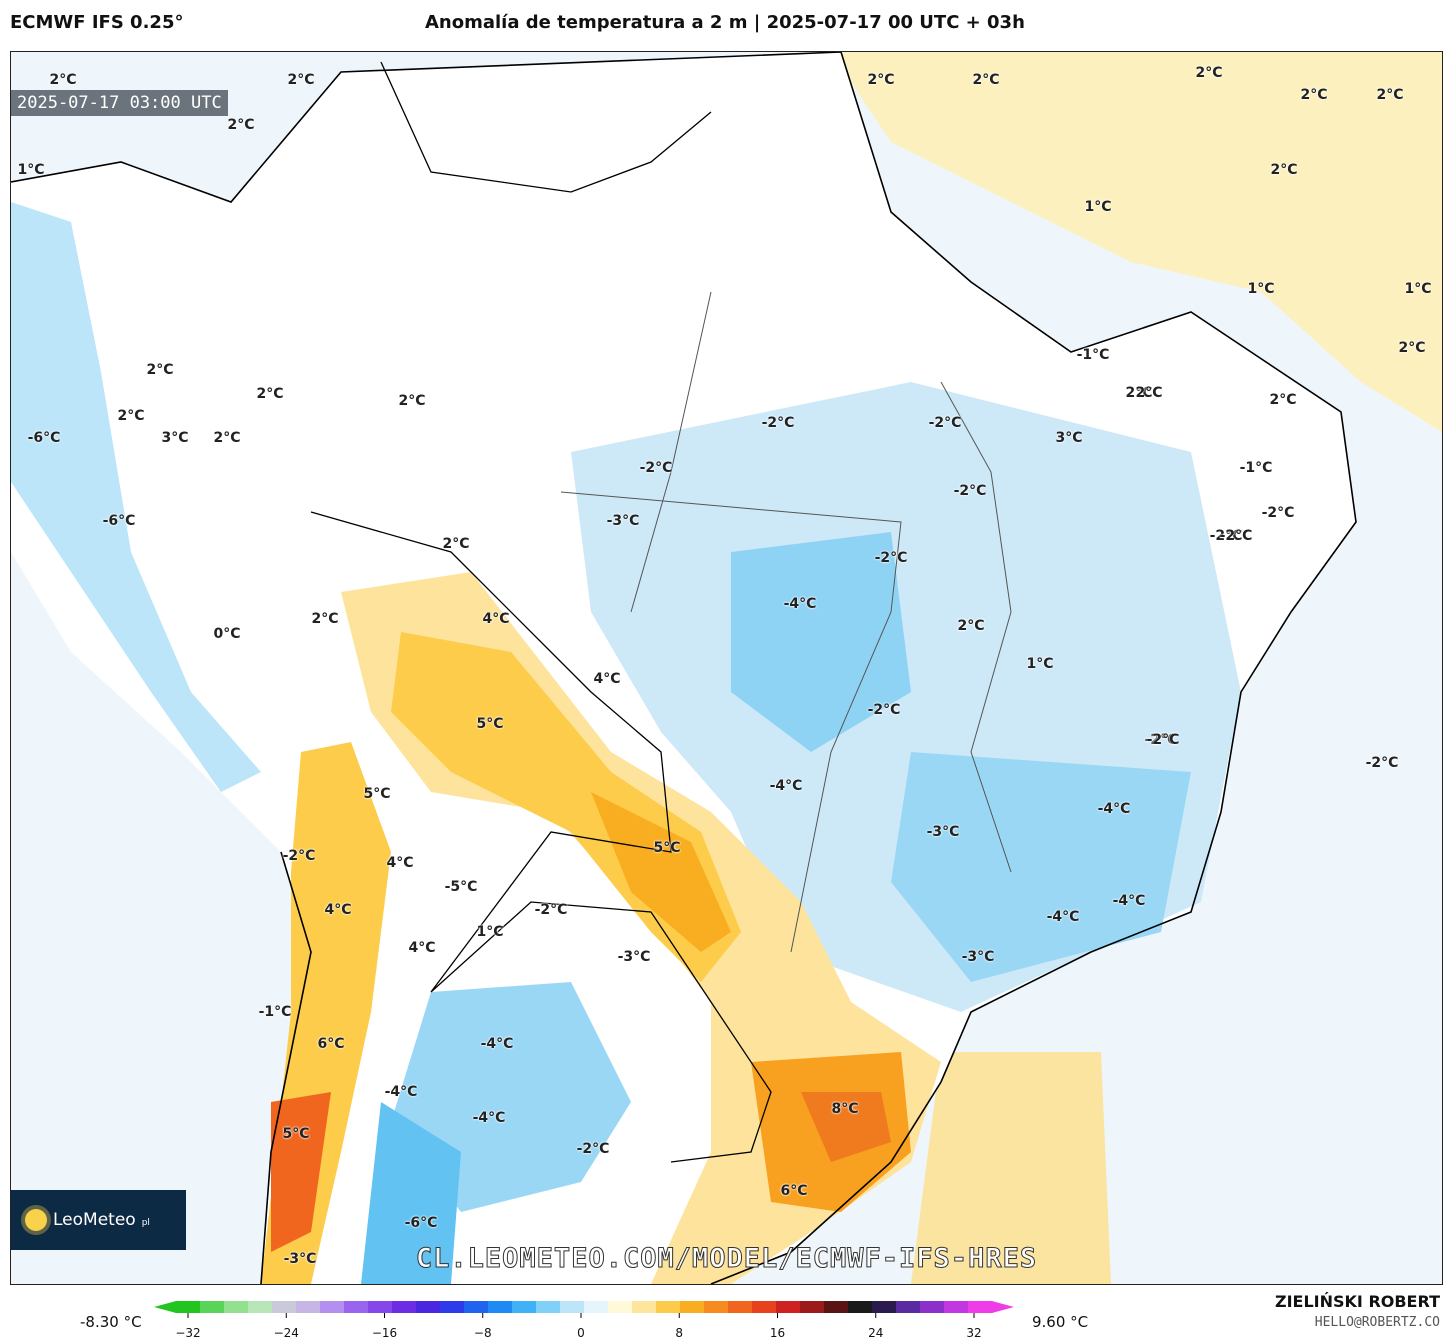 This screenshot has height=1340, width=1449. I want to click on colorbar-tick-label: −32, so click(188, 1333).